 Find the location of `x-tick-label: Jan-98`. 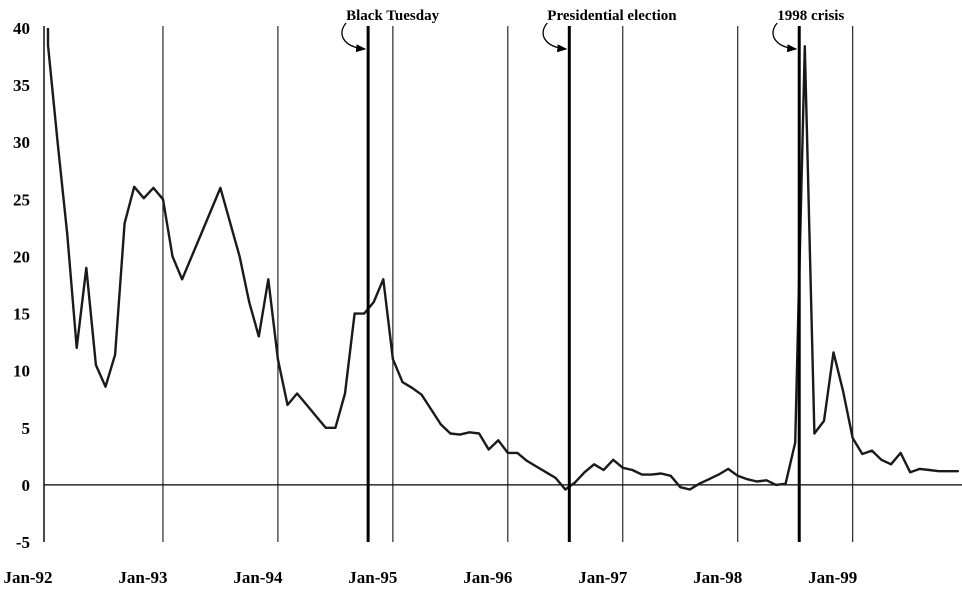

x-tick-label: Jan-98 is located at coordinates (717, 577).